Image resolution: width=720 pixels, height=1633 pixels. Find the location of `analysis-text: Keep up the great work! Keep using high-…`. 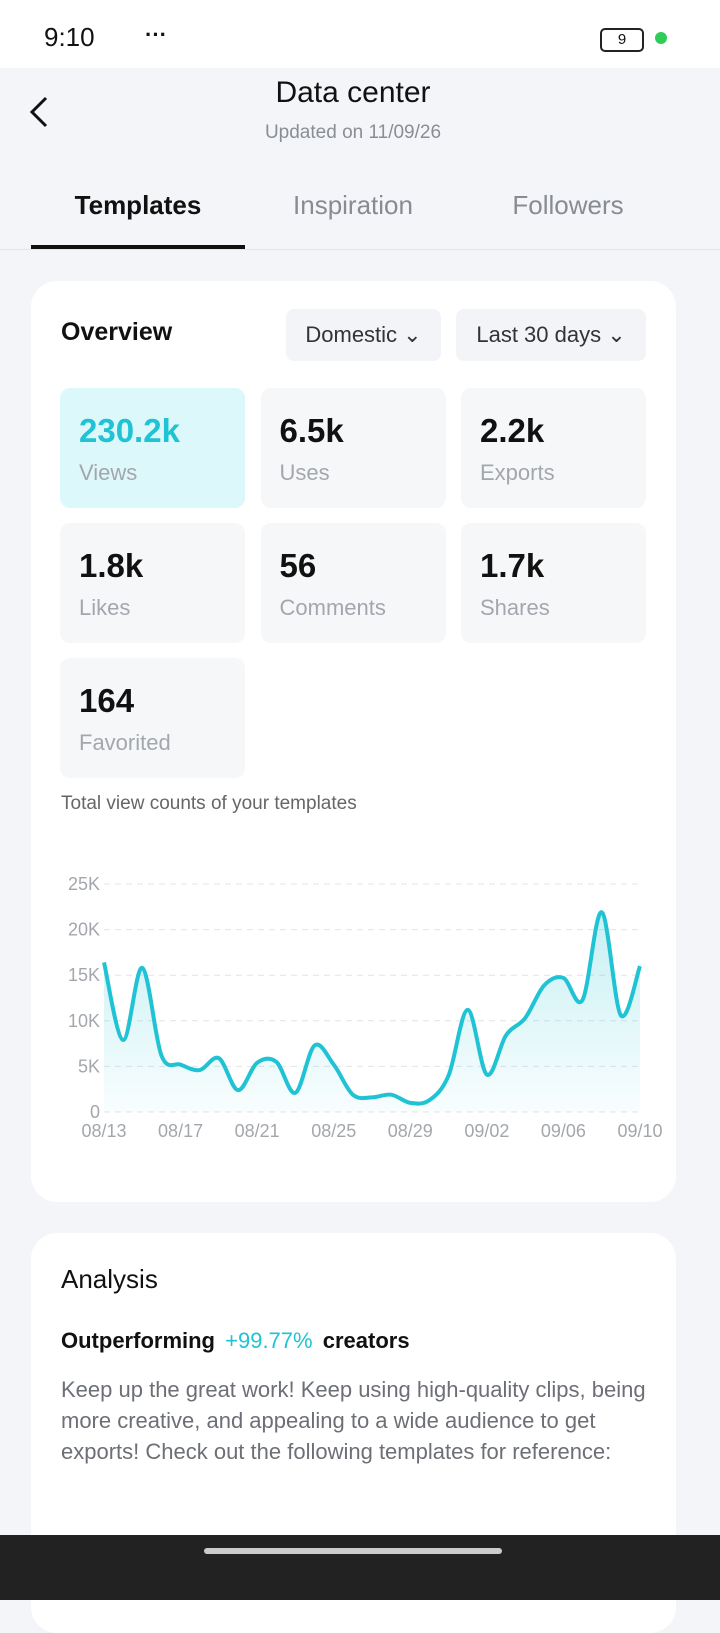

analysis-text: Keep up the great work! Keep using high-… is located at coordinates (353, 1420).